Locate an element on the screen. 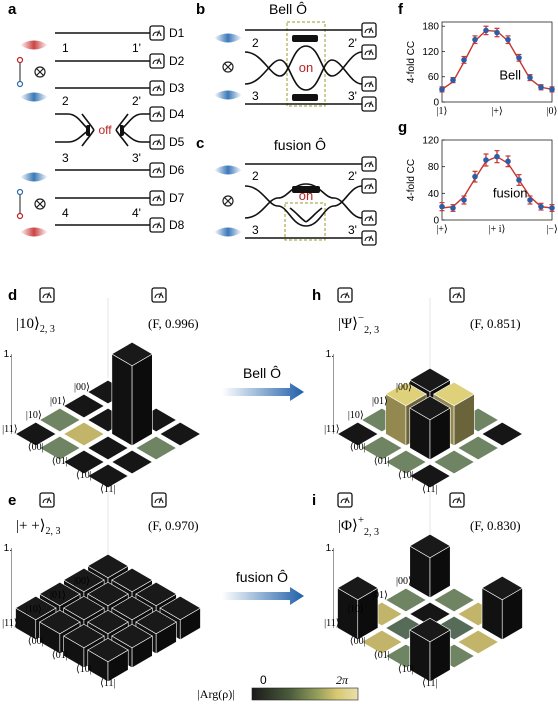 Image resolution: width=558 pixels, height=707 pixels. red-photon-icon is located at coordinates (34, 45).